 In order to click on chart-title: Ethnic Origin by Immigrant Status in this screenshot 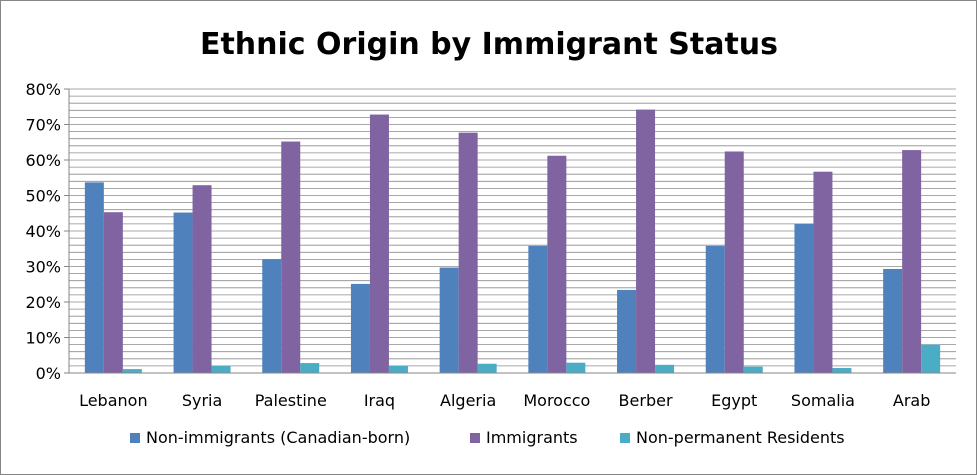, I will do `click(489, 44)`.